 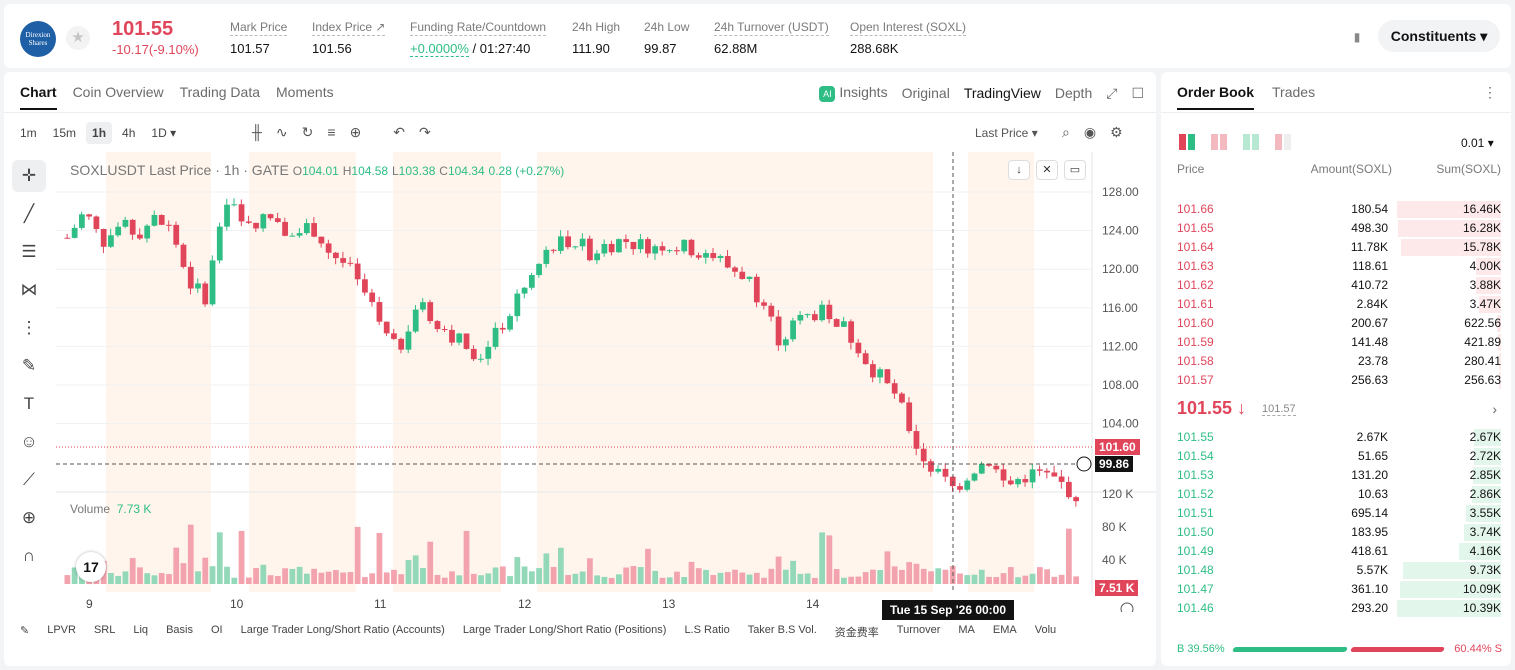 I want to click on arrow-down-icon: ↓, so click(x=1019, y=170).